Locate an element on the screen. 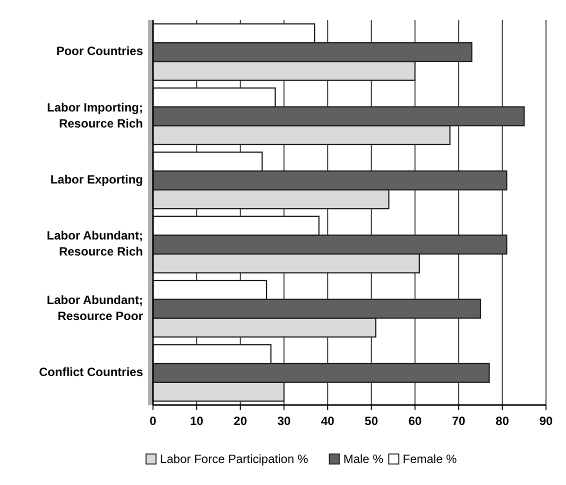 The image size is (566, 485). y-tick-label: Labor Exporting is located at coordinates (96, 179).